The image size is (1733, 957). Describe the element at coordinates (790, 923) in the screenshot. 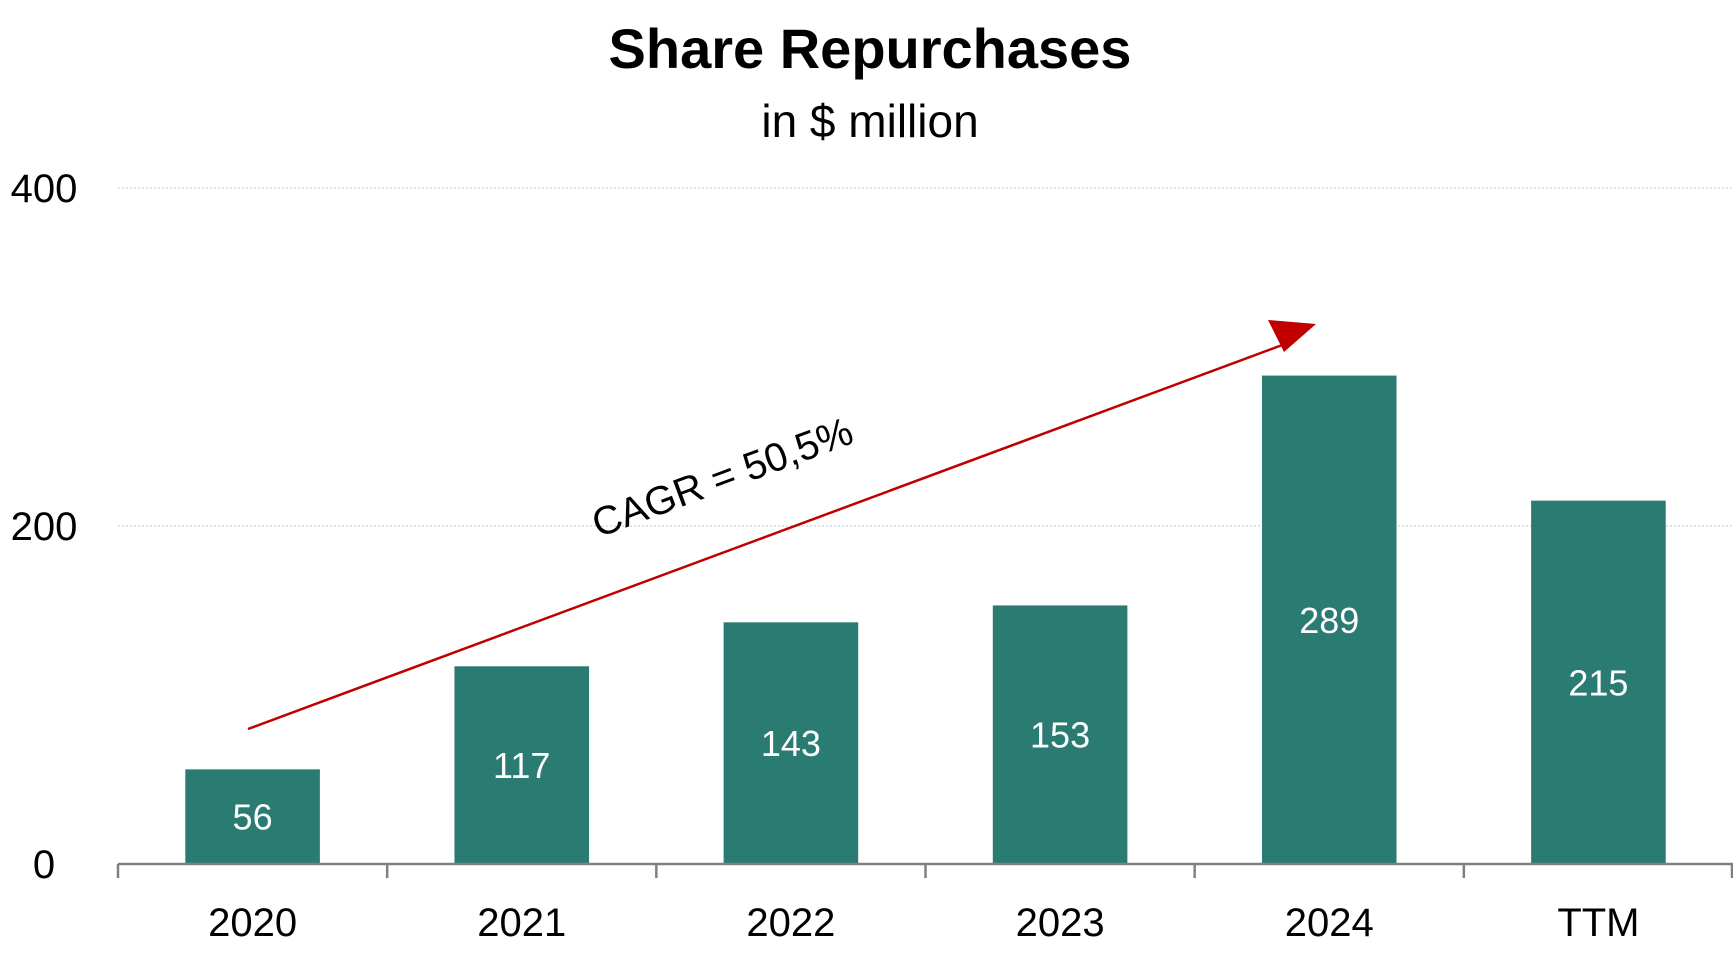

I see `x-tick-label: 2022` at that location.